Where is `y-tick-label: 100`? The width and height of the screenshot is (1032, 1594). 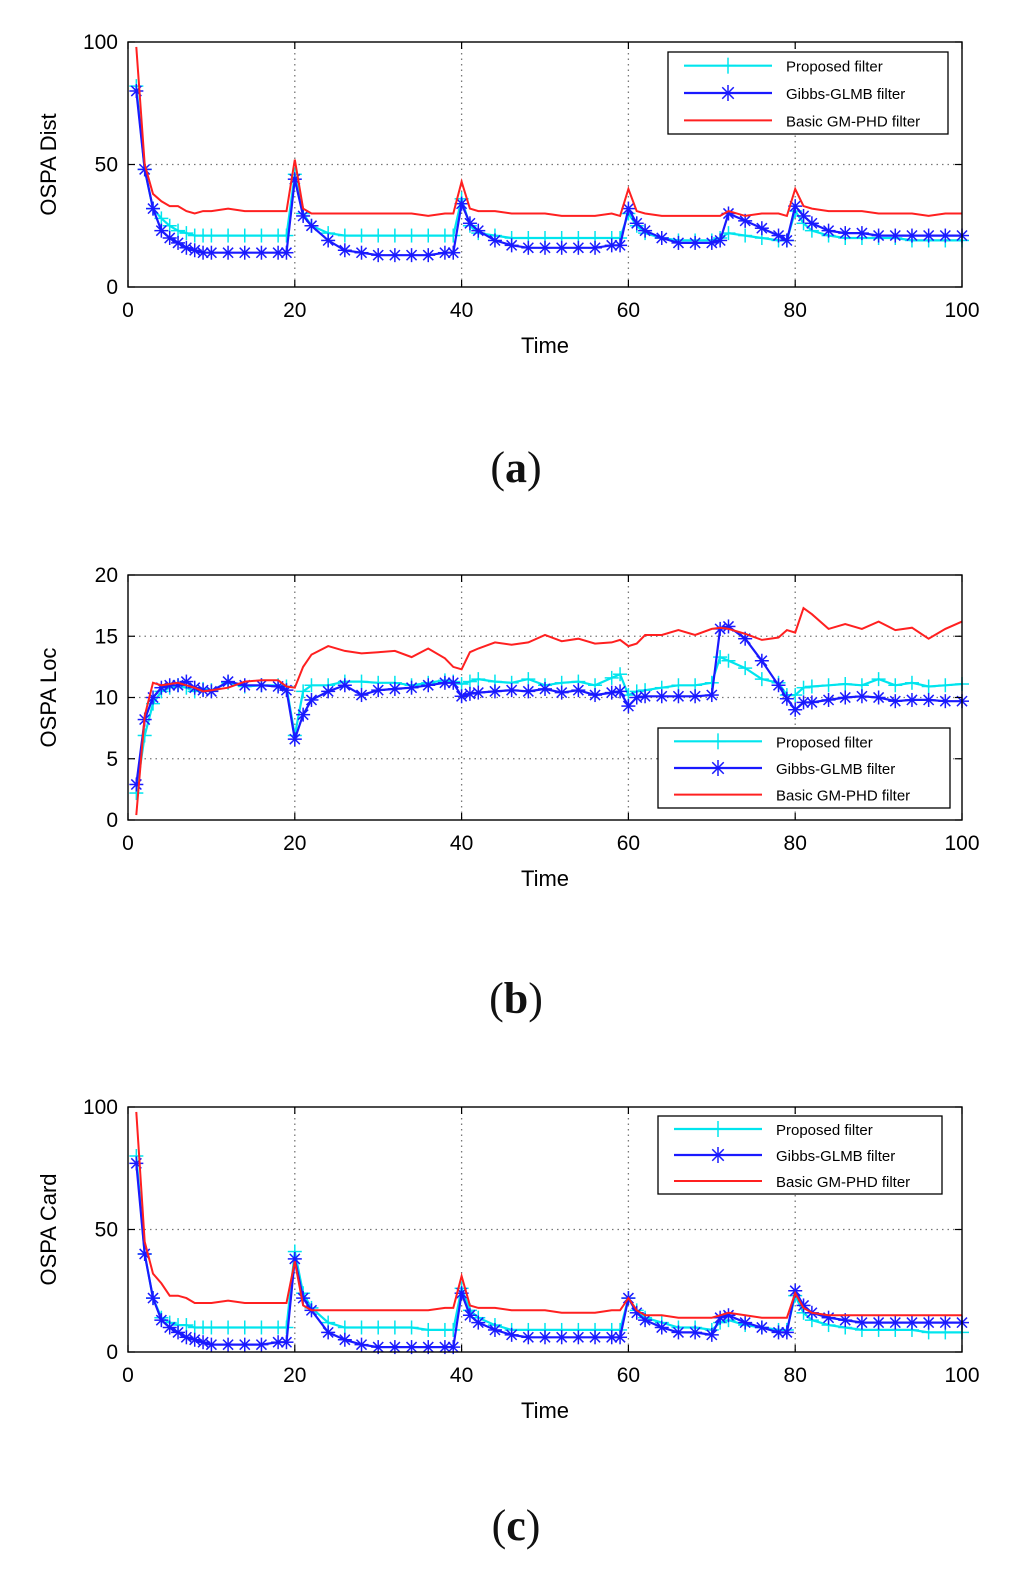
y-tick-label: 100 is located at coordinates (100, 42).